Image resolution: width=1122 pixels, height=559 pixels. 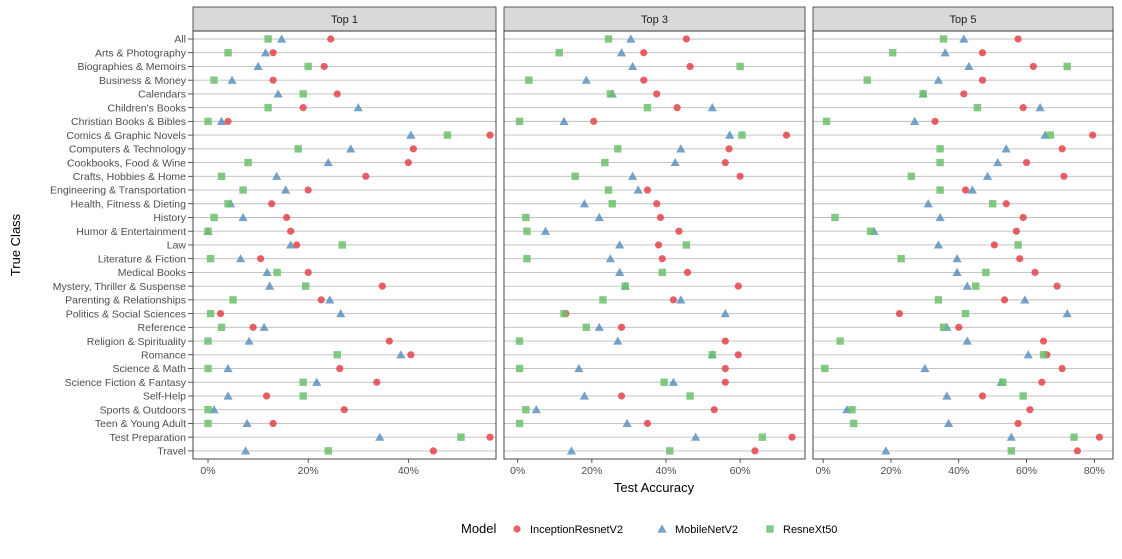 What do you see at coordinates (162, 328) in the screenshot?
I see `y-tick-label: Reference` at bounding box center [162, 328].